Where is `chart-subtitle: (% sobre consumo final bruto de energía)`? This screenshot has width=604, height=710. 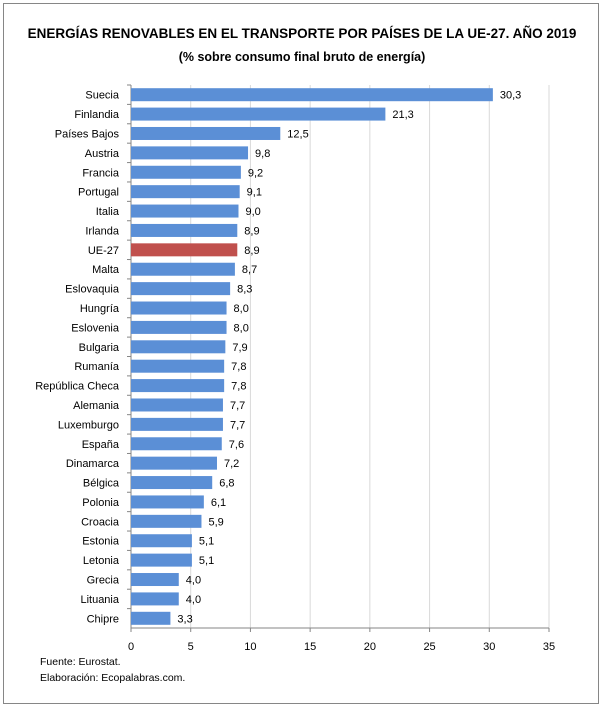
chart-subtitle: (% sobre consumo final bruto de energía) is located at coordinates (302, 57).